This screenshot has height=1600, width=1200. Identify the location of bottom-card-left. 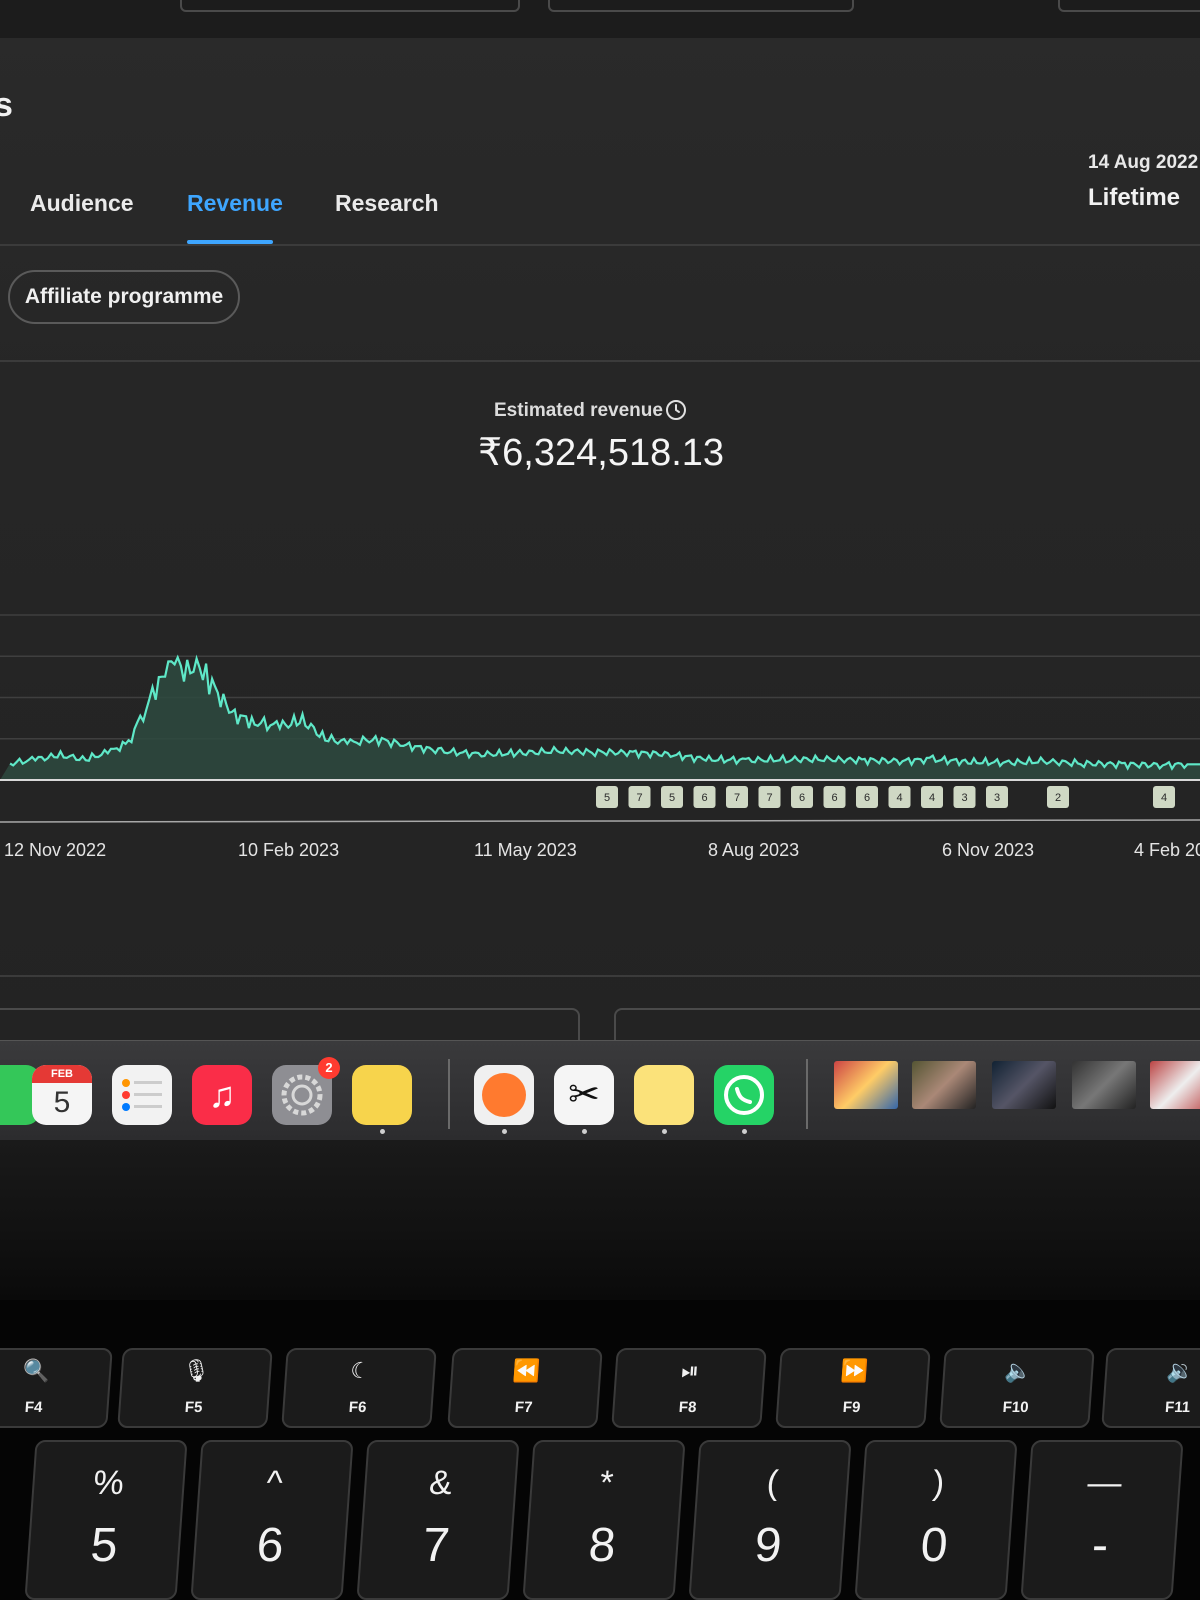
(290, 1026).